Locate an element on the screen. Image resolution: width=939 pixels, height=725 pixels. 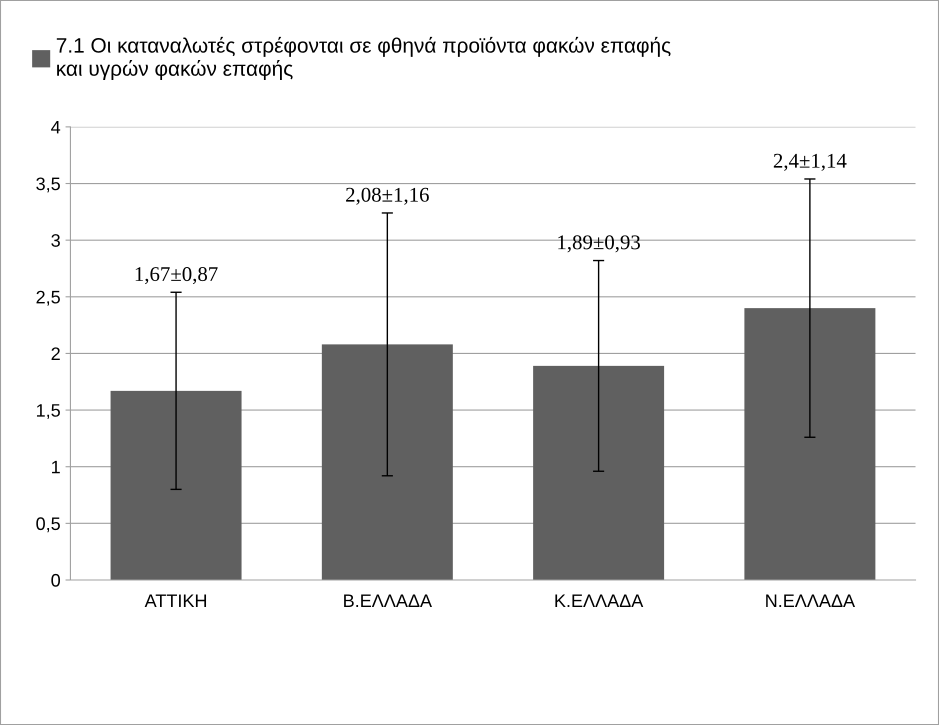
y-tick-label: 0,5 is located at coordinates (48, 524).